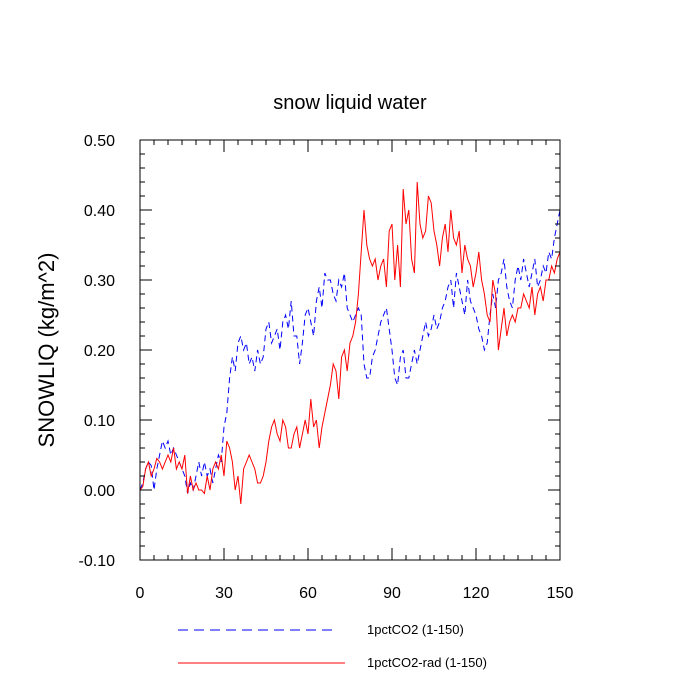  Describe the element at coordinates (332, 646) in the screenshot. I see `legend: 1pctCO2 (1-150) 1pctCO2-rad (1-150)` at that location.